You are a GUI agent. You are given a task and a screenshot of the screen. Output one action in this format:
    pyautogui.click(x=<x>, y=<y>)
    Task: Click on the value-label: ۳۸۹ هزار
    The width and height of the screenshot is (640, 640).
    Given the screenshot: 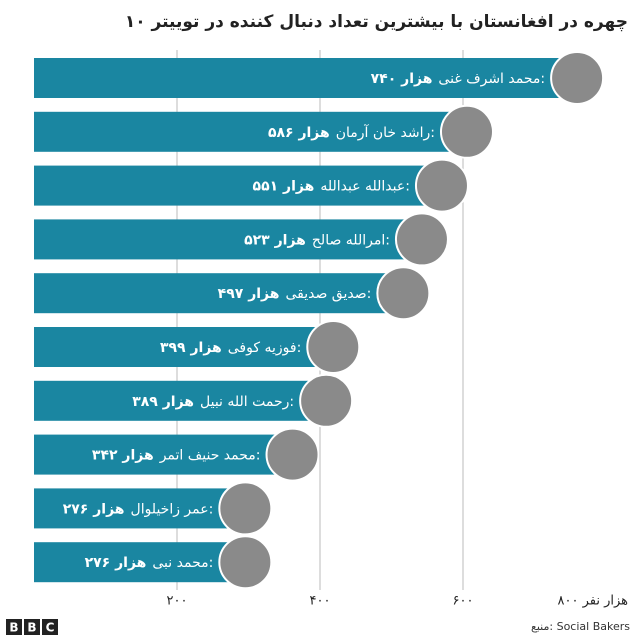 What is the action you would take?
    pyautogui.click(x=163, y=402)
    